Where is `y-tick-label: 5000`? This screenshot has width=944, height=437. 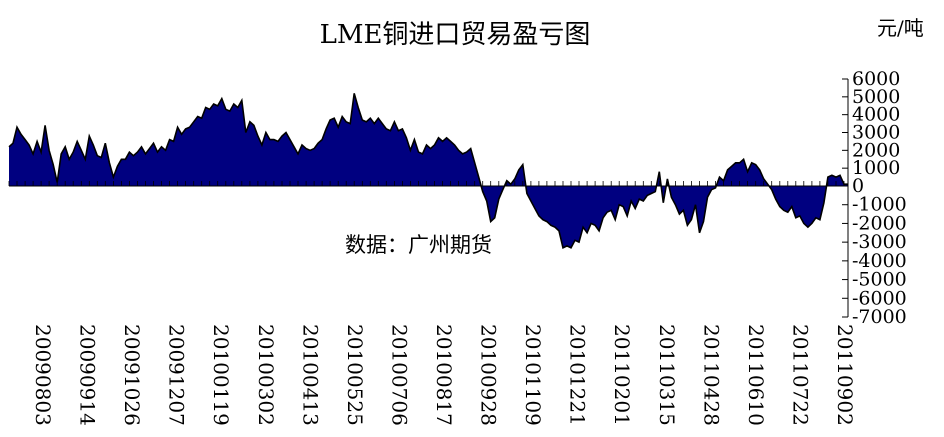
y-tick-label: 5000 is located at coordinates (876, 97).